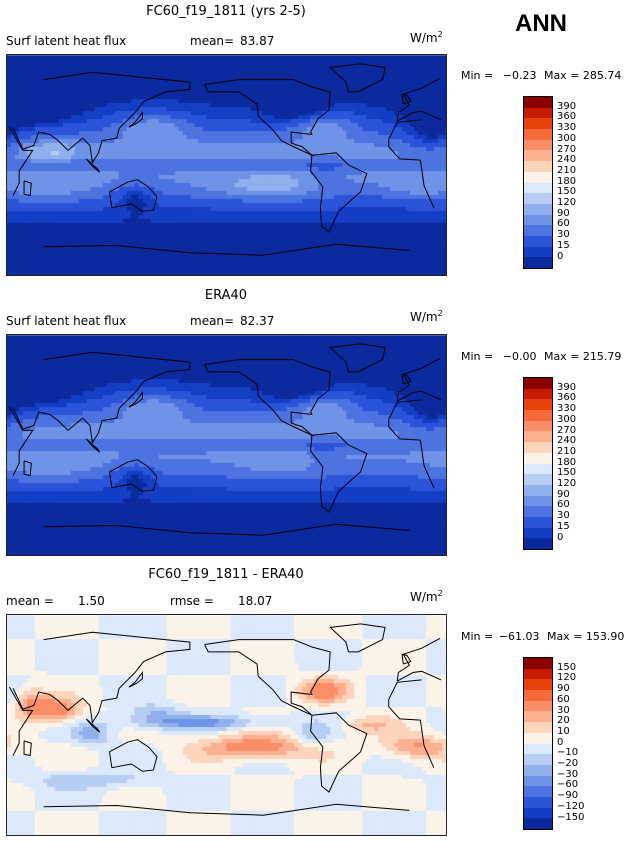  What do you see at coordinates (477, 75) in the screenshot?
I see `min-label: Min =` at bounding box center [477, 75].